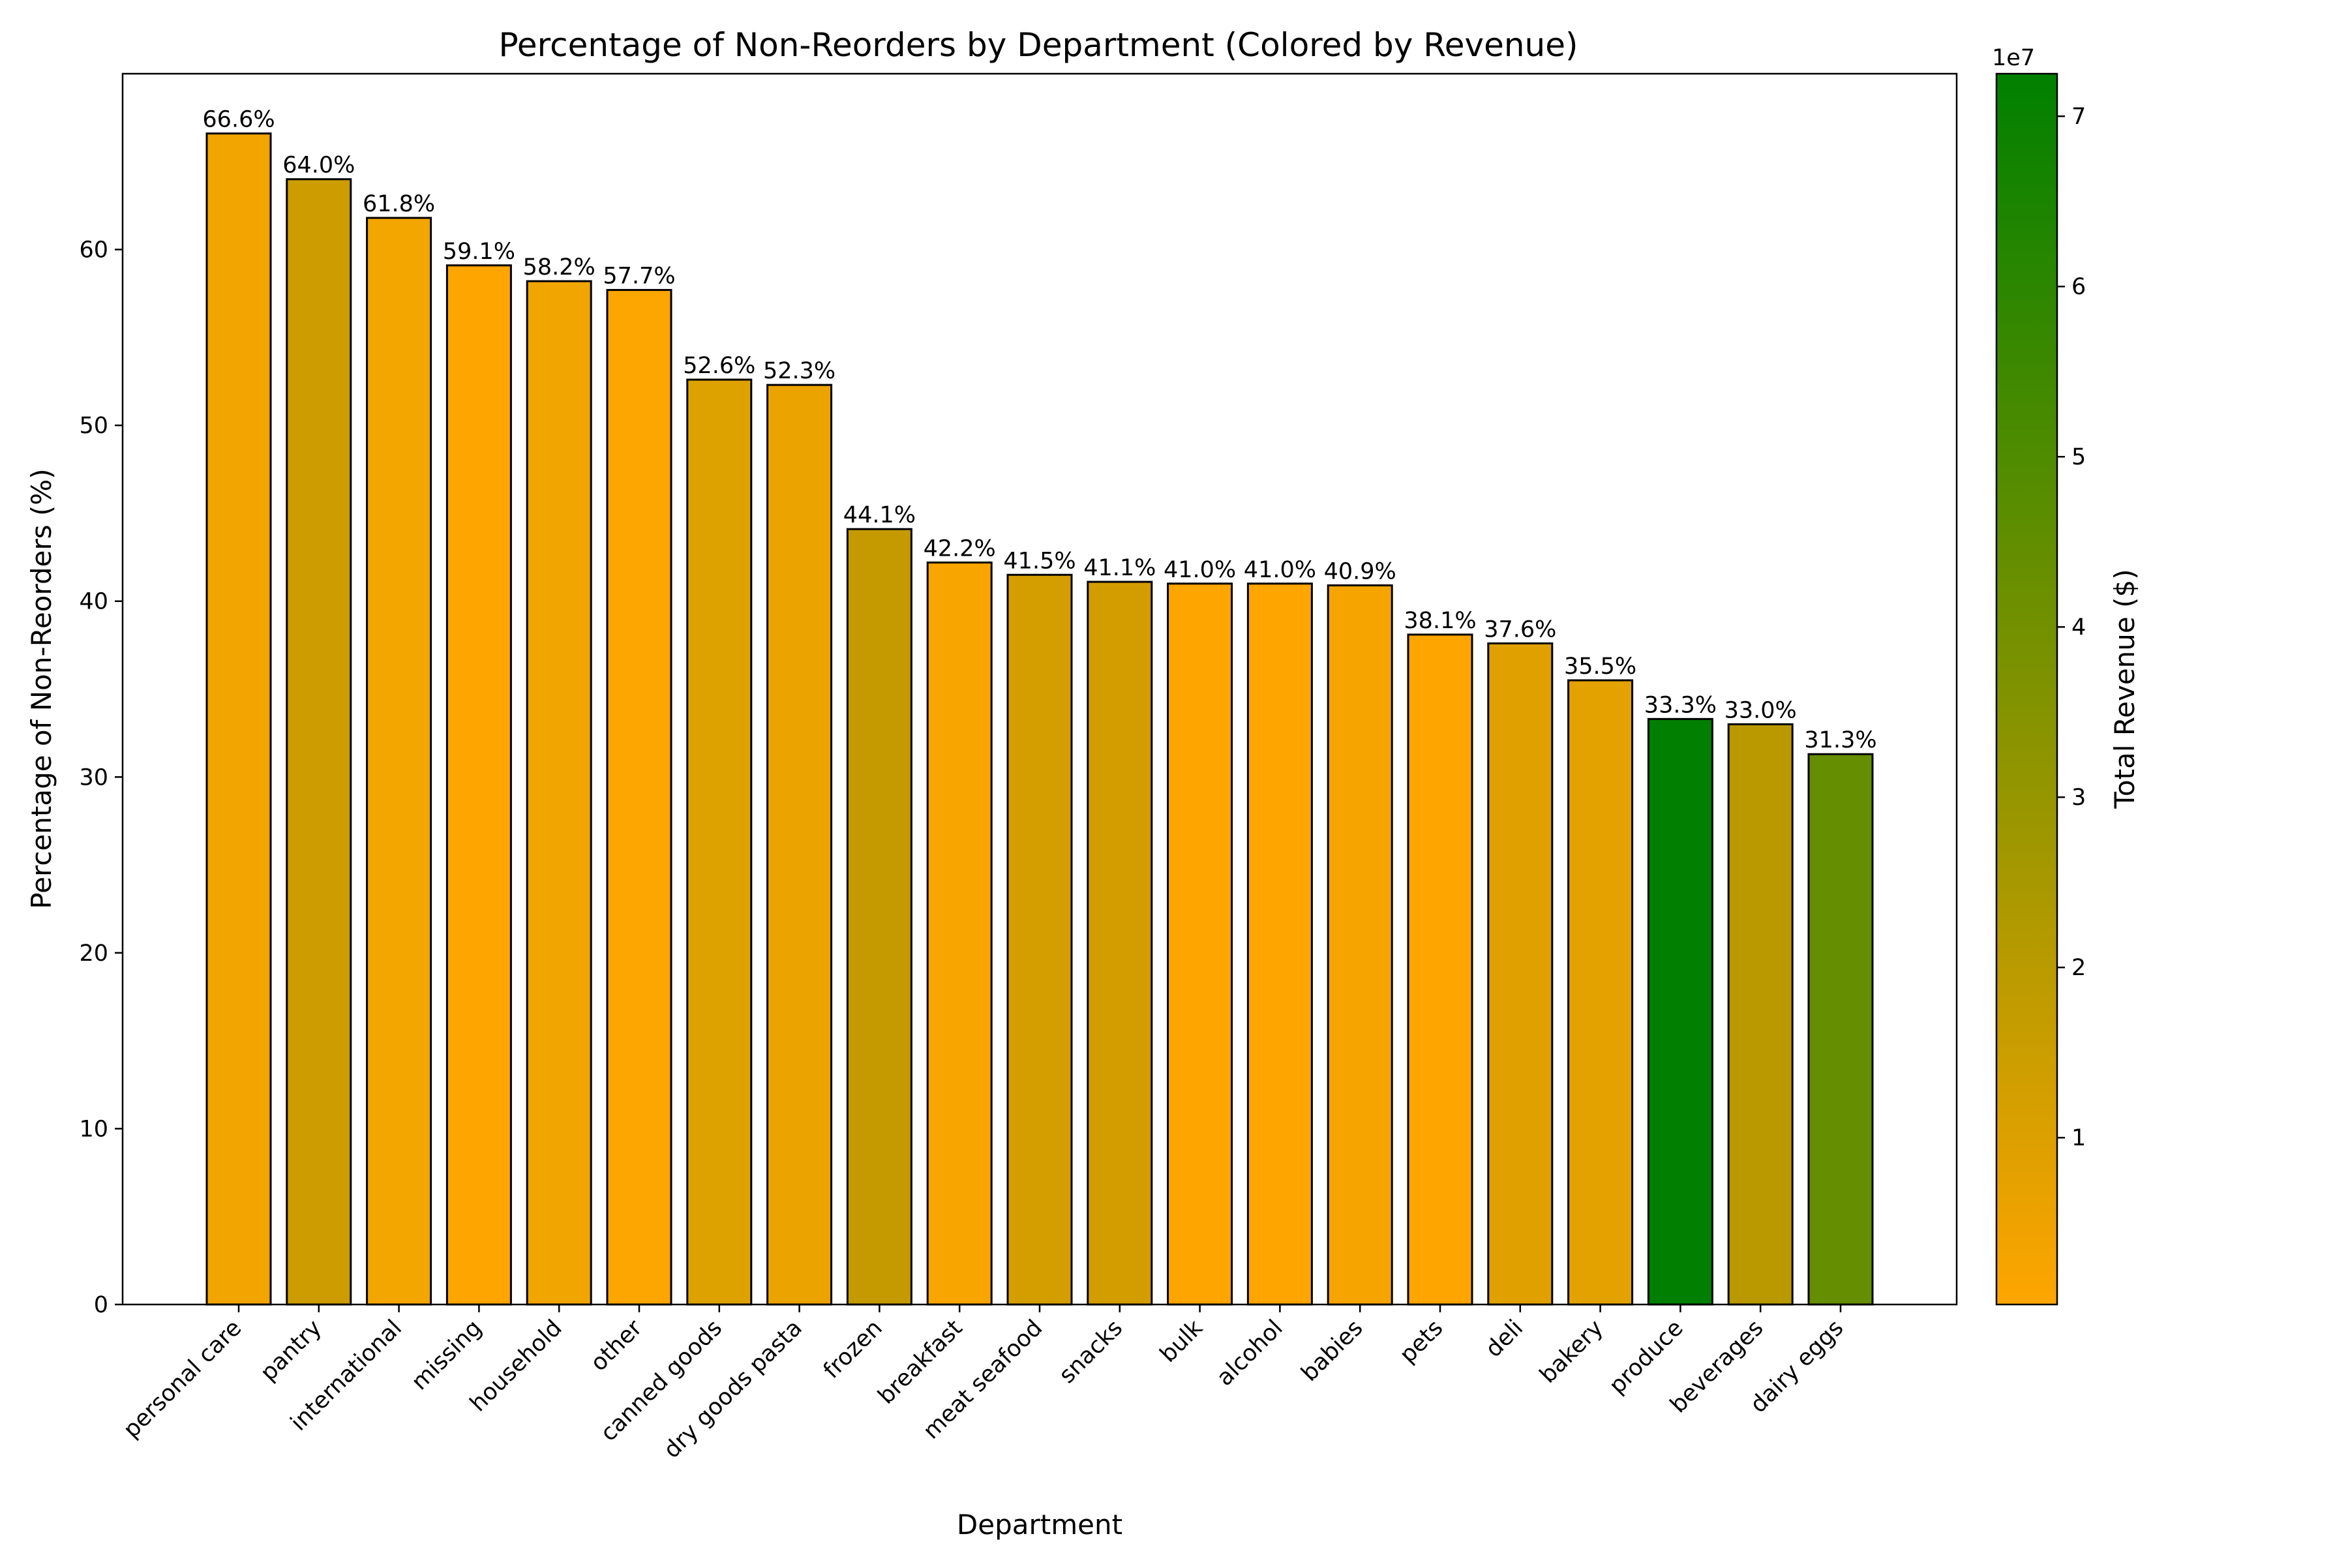 The height and width of the screenshot is (1568, 2348). I want to click on y-tick-label: 60, so click(94, 250).